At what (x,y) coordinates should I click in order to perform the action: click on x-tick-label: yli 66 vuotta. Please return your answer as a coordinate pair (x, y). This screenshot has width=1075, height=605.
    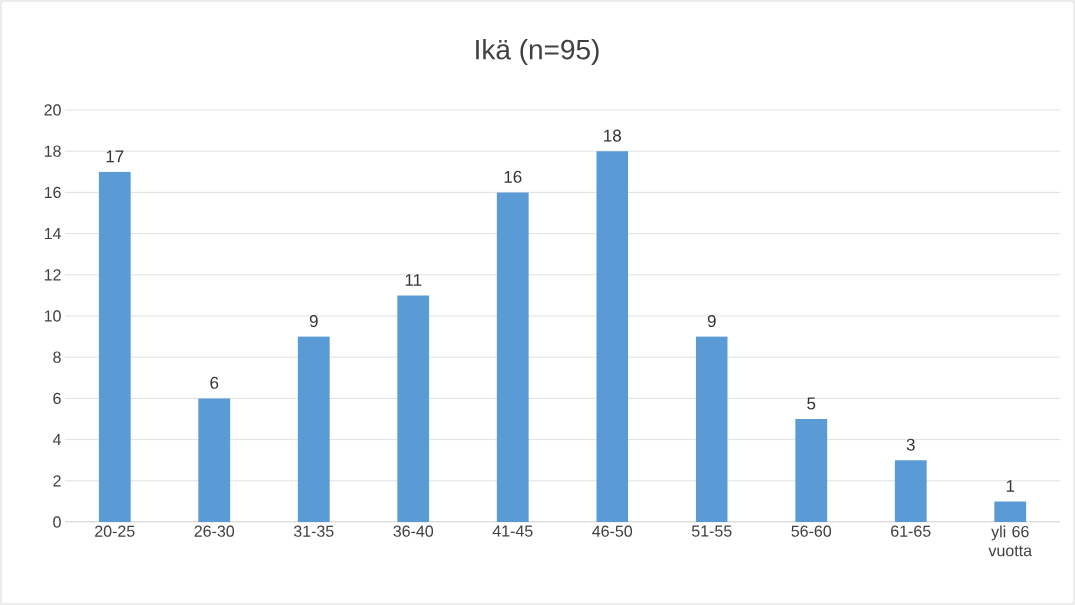
    Looking at the image, I should click on (1010, 541).